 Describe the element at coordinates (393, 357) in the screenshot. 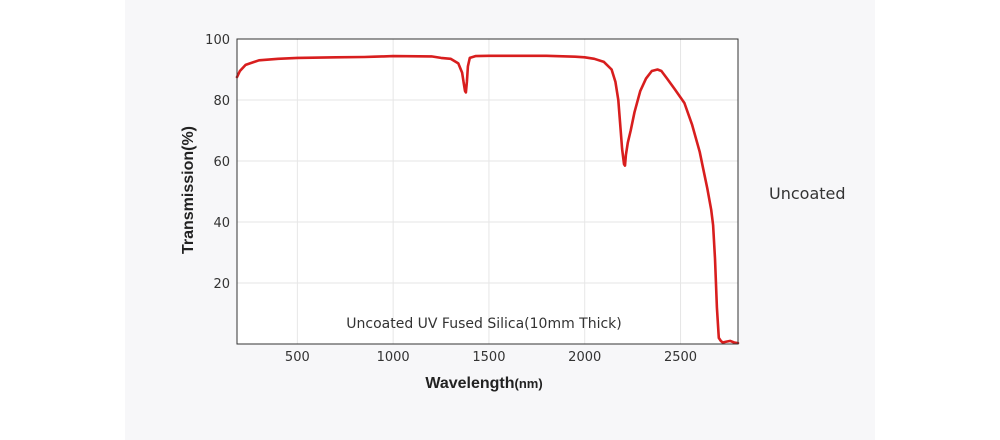

I see `x-tick-label: 1000` at that location.